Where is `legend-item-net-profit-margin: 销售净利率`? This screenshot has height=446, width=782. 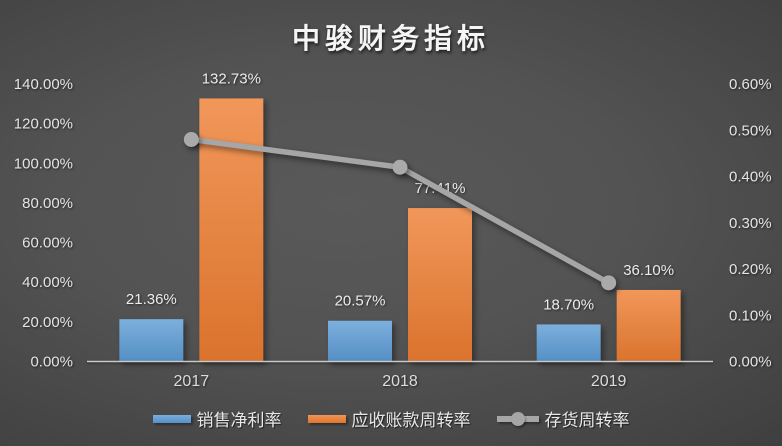 legend-item-net-profit-margin: 销售净利率 is located at coordinates (217, 418).